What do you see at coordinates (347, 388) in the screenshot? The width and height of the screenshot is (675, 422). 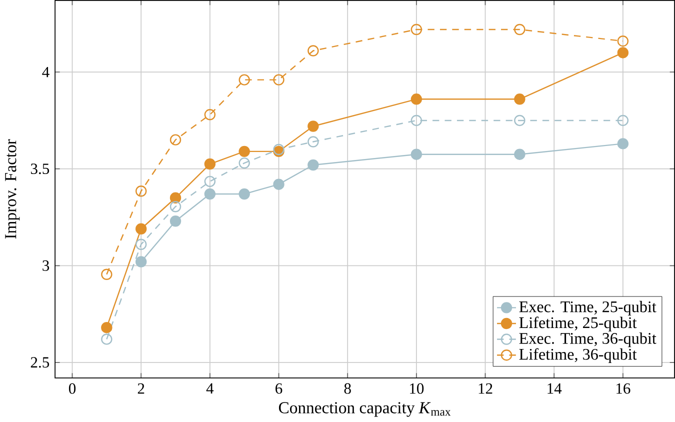 I see `x-tick-label: 8` at bounding box center [347, 388].